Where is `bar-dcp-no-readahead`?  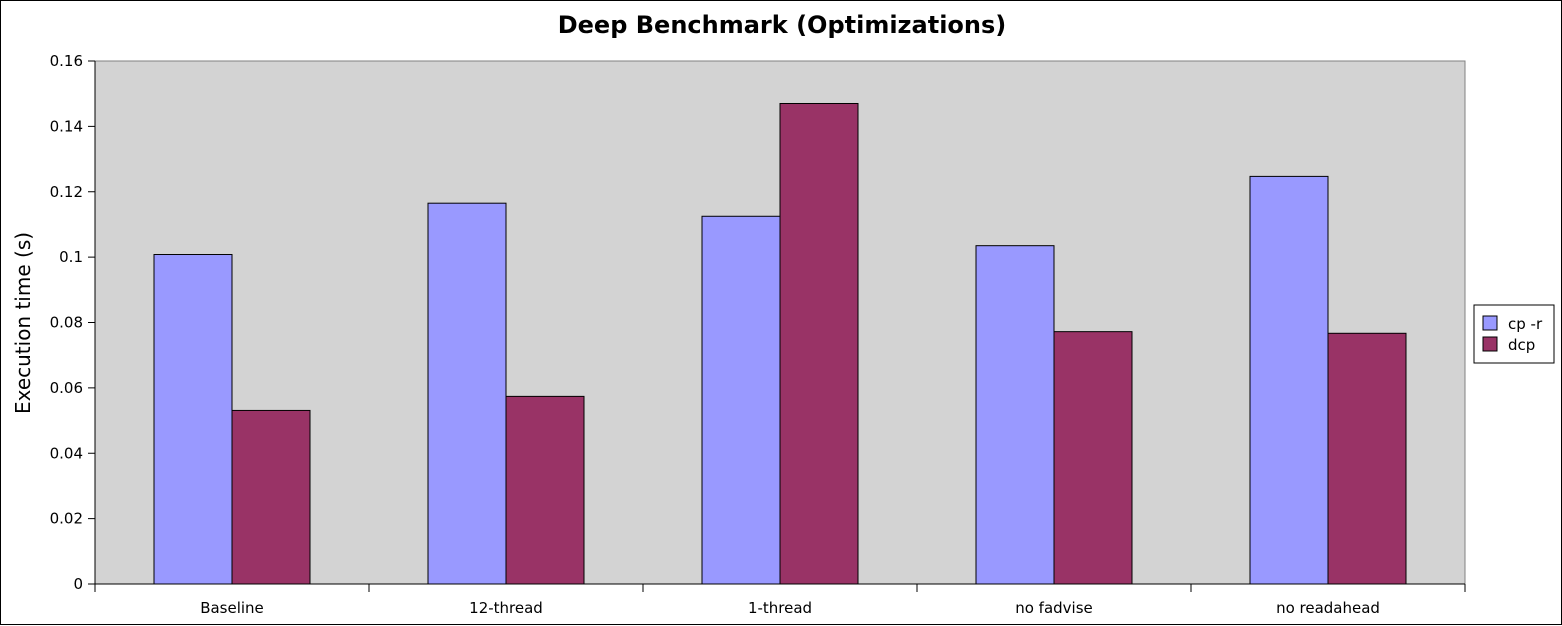 bar-dcp-no-readahead is located at coordinates (1367, 458).